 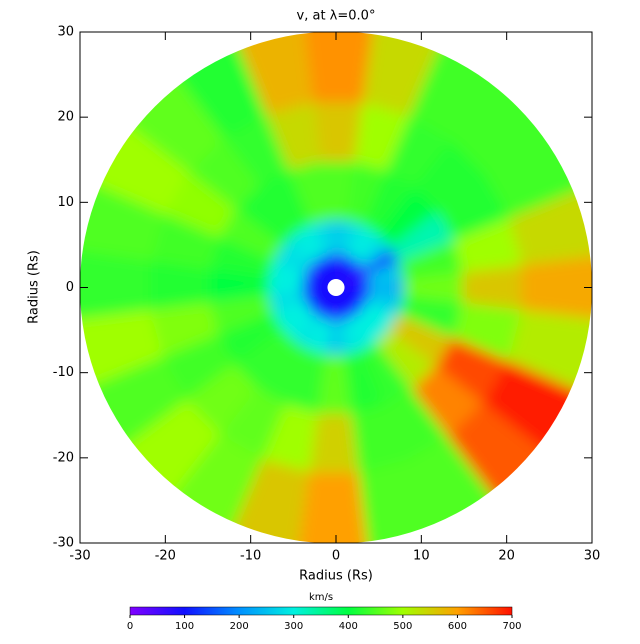 What do you see at coordinates (239, 626) in the screenshot?
I see `colorbar-tick-label: 200` at bounding box center [239, 626].